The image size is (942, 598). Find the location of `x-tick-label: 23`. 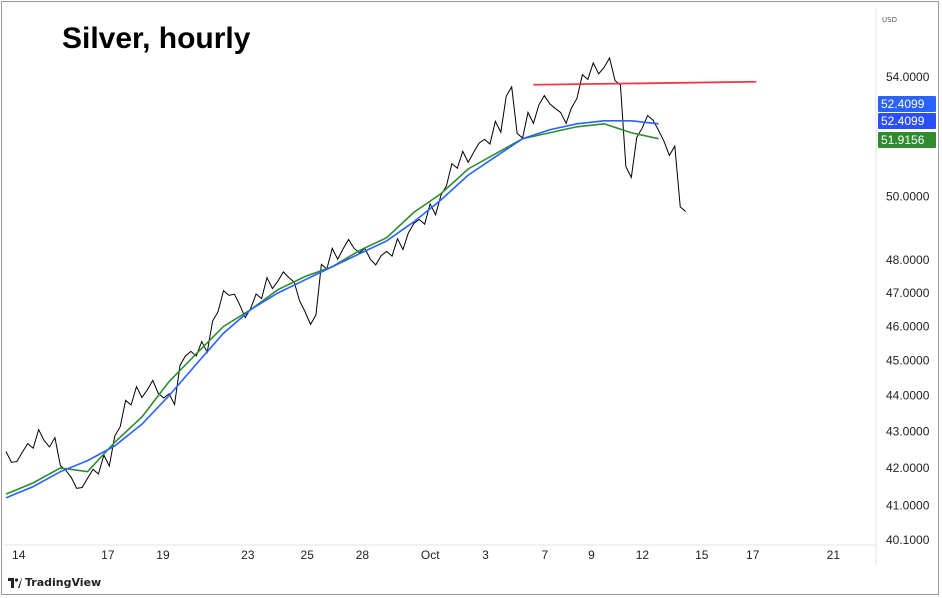

x-tick-label: 23 is located at coordinates (248, 555).